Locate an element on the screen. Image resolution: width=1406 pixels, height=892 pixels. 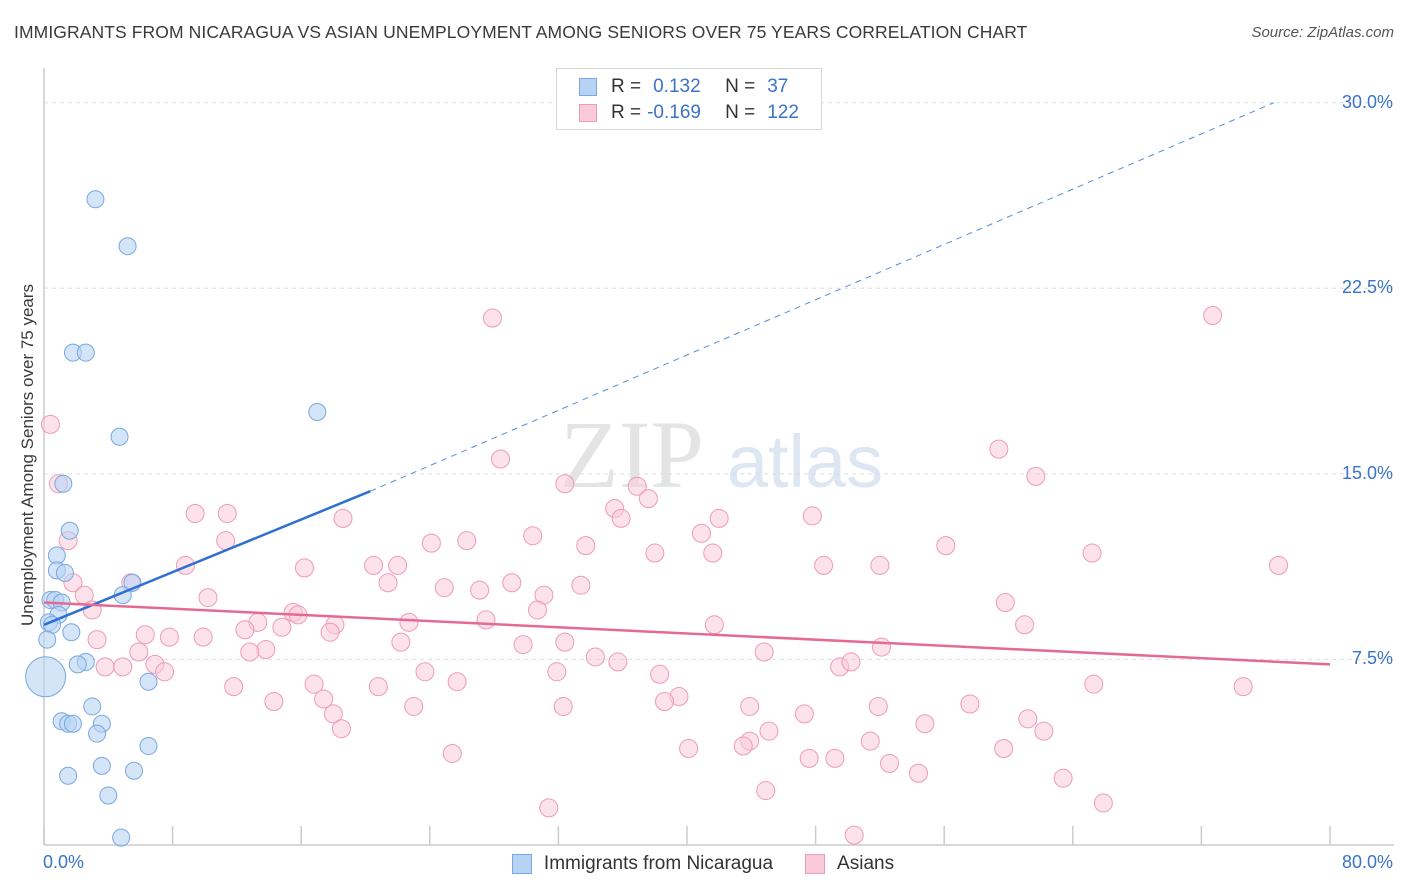
y-tick-label: 22.5% is located at coordinates (1367, 287).